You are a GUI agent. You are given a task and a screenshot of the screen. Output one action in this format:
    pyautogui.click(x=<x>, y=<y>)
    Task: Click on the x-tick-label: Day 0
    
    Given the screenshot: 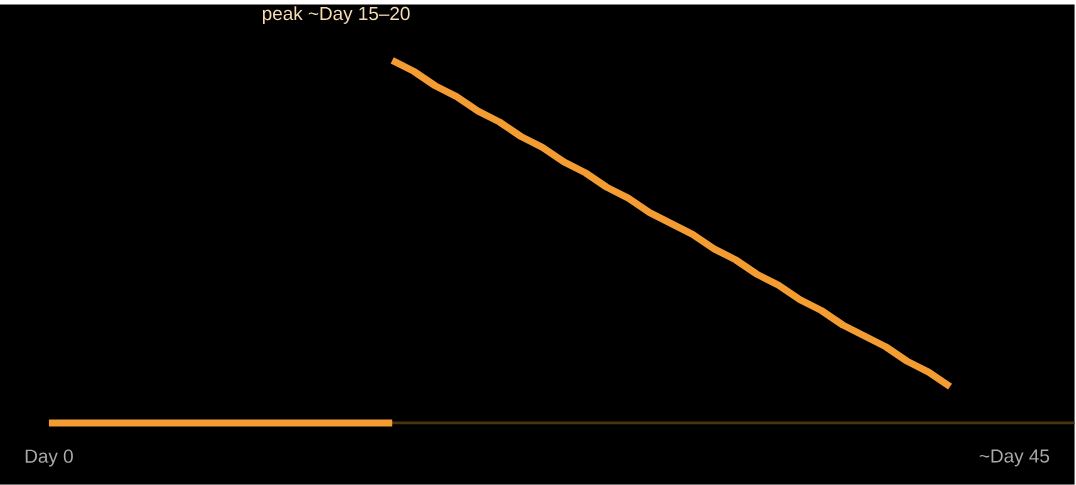 What is the action you would take?
    pyautogui.click(x=49, y=458)
    